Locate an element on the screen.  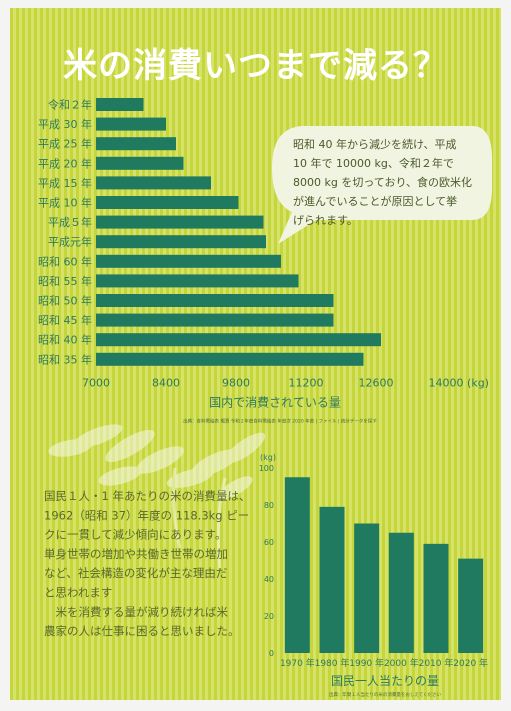
category-label: 平成 30 年 is located at coordinates (65, 124).